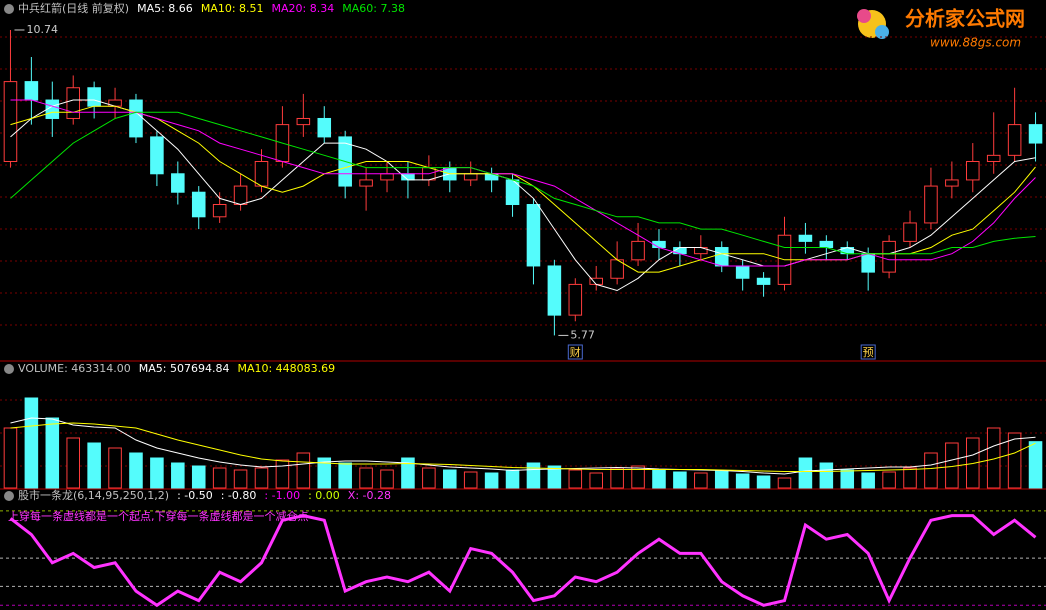 The image size is (1046, 610). What do you see at coordinates (523, 447) in the screenshot?
I see `volume-ma` at bounding box center [523, 447].